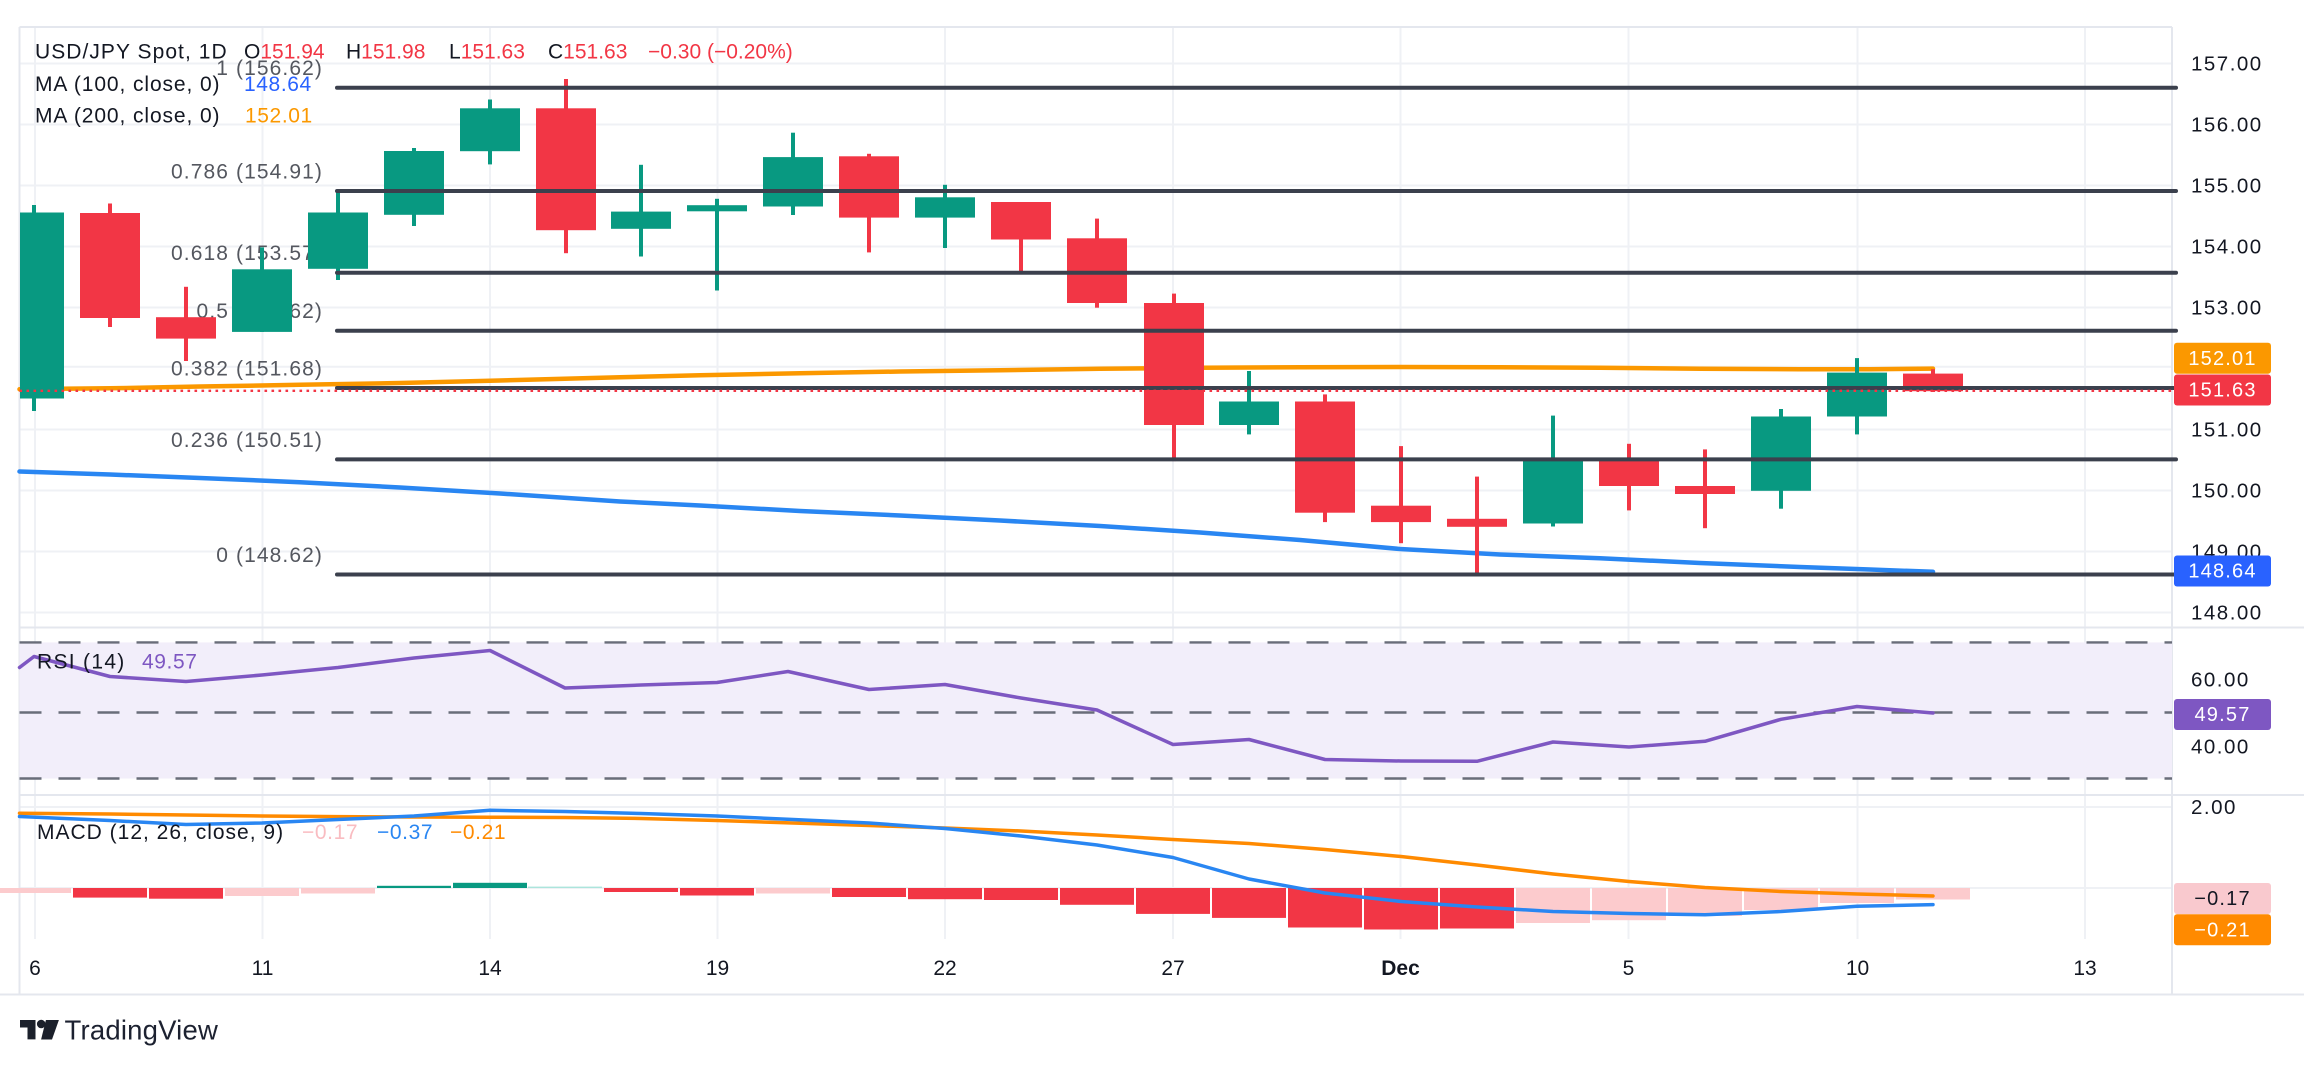 This screenshot has width=2304, height=1066. What do you see at coordinates (269, 555) in the screenshot?
I see `svg-text: 0 (148.62)` at bounding box center [269, 555].